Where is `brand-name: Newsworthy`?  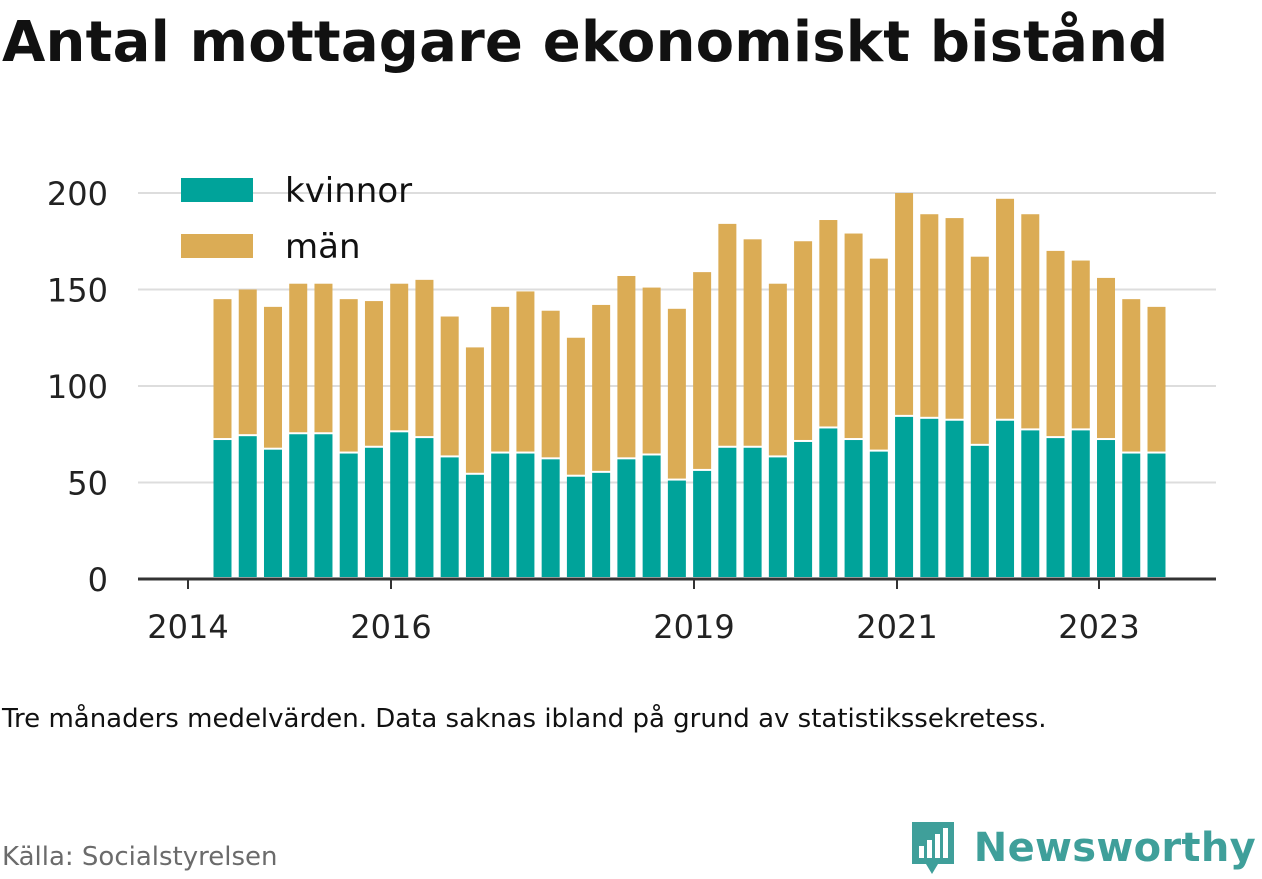 brand-name: Newsworthy is located at coordinates (1114, 848).